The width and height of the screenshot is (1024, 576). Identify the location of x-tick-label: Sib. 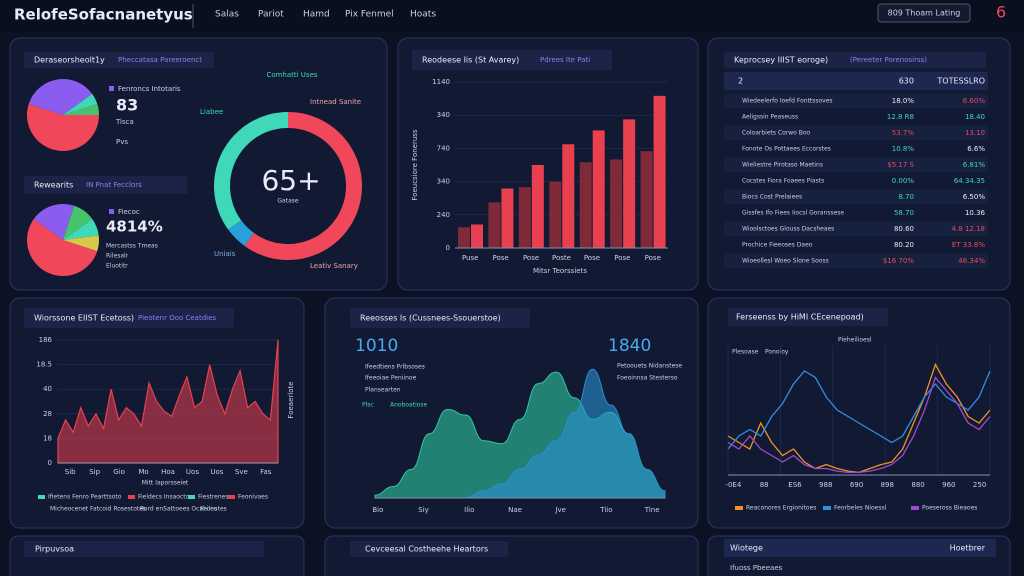
(70, 472).